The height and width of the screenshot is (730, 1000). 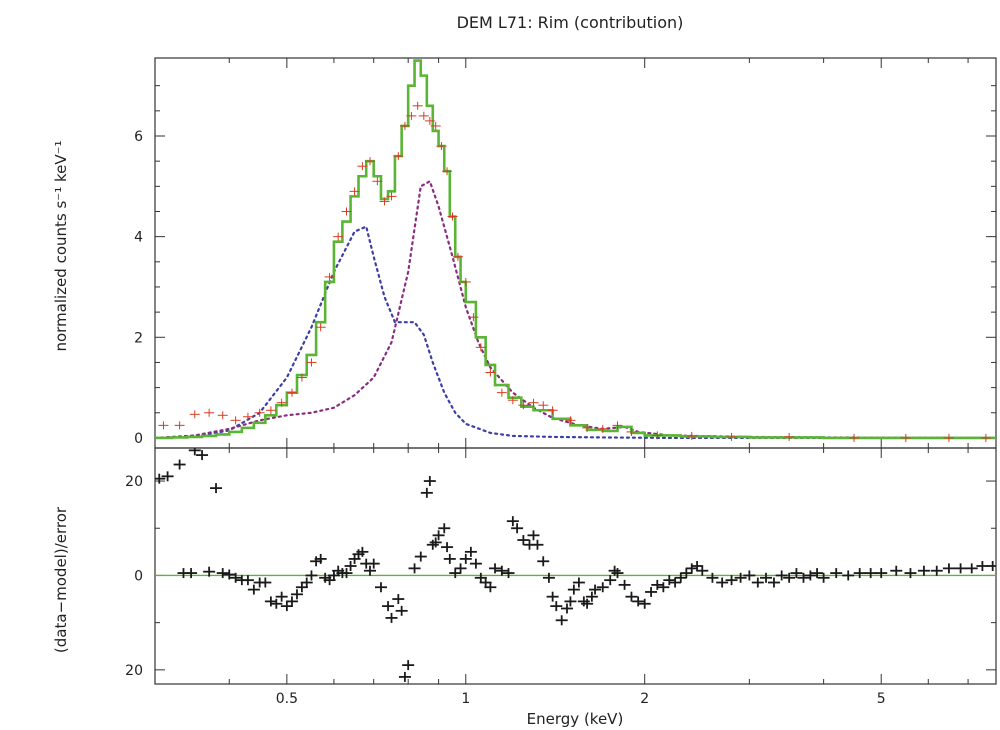 What do you see at coordinates (138, 238) in the screenshot?
I see `spectrum-y-tick-label: 4` at bounding box center [138, 238].